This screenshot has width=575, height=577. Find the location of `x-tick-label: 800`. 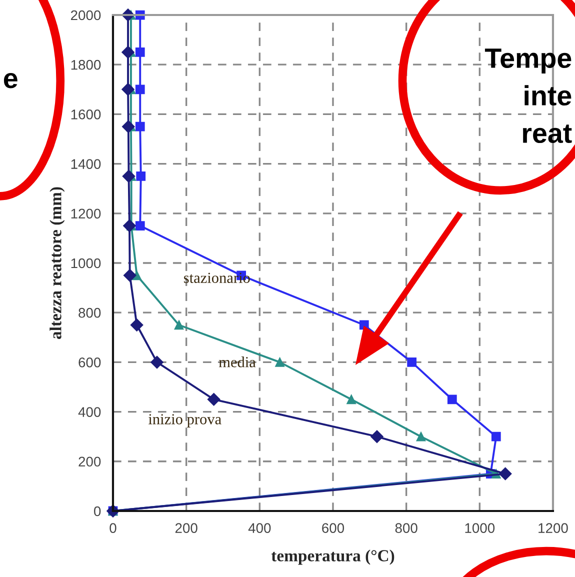

x-tick-label: 800 is located at coordinates (406, 528).